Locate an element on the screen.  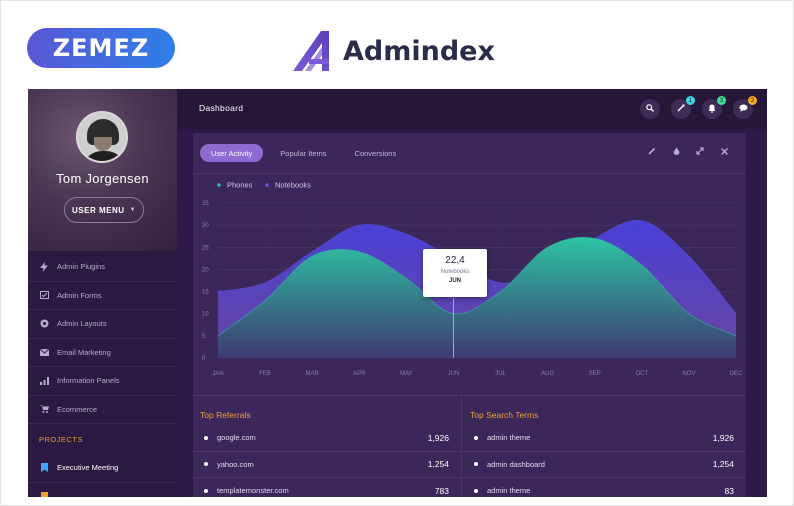
sidebar-item-label: Executive Meeting is located at coordinates (88, 468).